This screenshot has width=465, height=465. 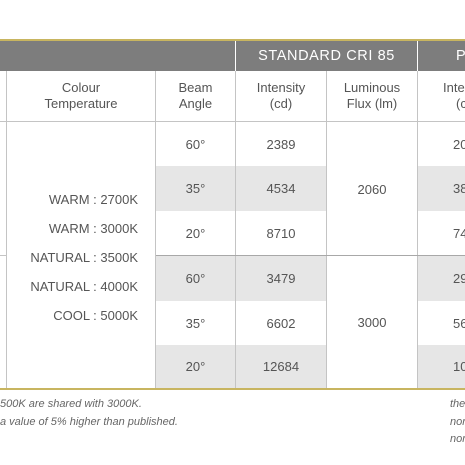 I want to click on footnote-left-1: 500K are shared with 3000K., so click(x=71, y=404).